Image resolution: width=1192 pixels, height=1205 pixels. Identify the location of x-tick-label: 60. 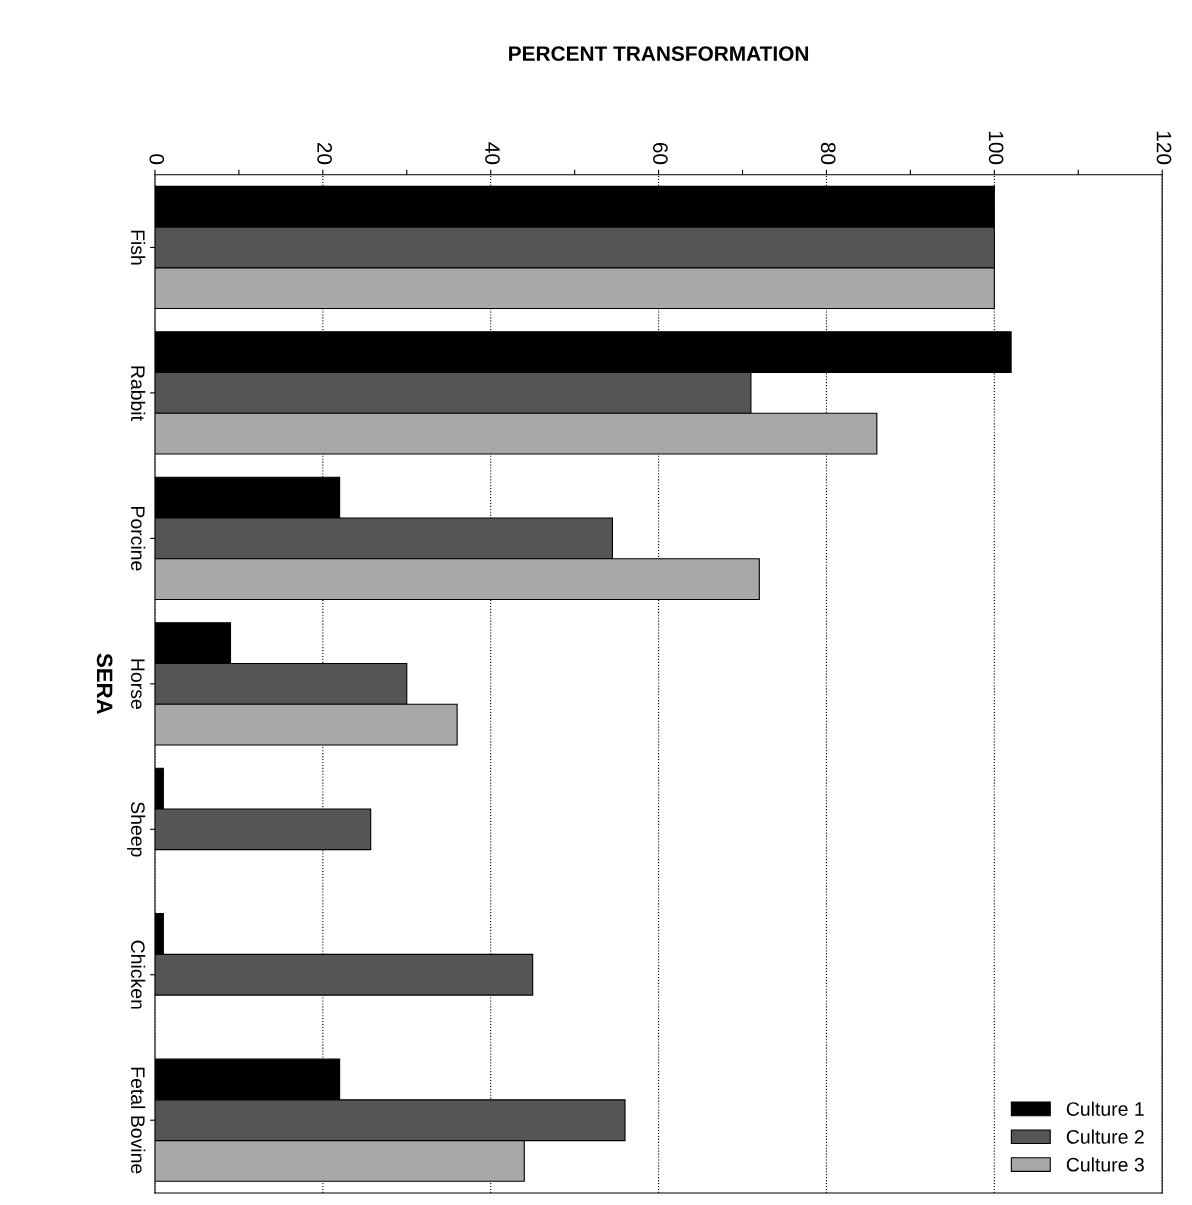
(660, 153).